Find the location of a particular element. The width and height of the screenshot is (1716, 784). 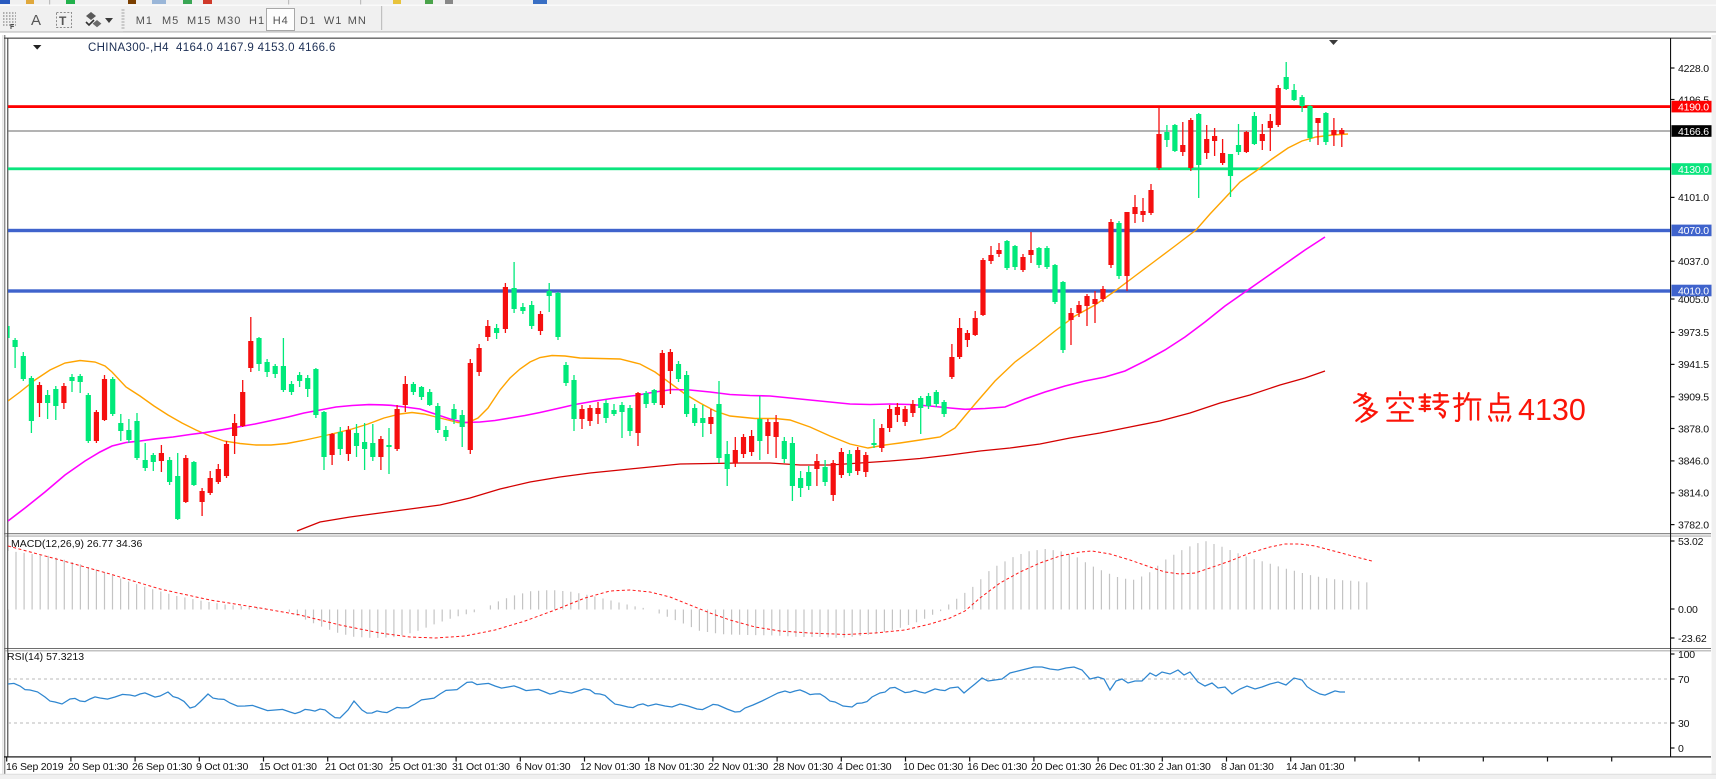

svg-text: 3782.0 is located at coordinates (1693, 525).